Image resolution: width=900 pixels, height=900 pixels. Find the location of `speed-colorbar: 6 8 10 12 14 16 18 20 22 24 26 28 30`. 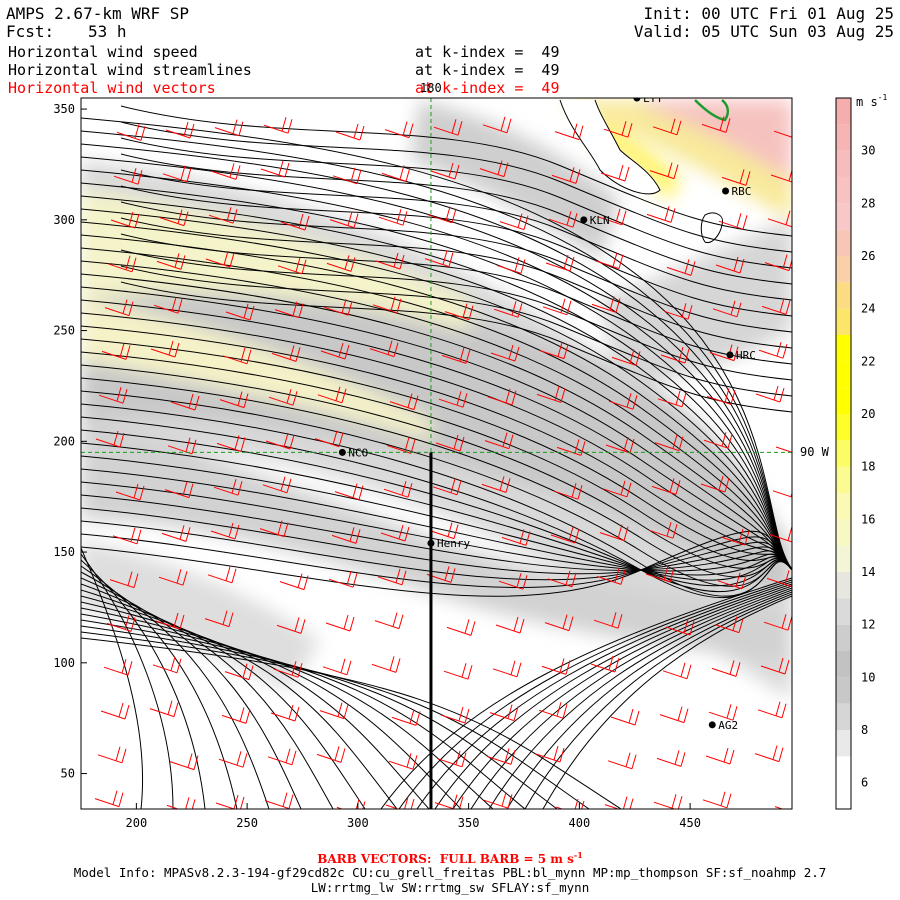

speed-colorbar: 6 8 10 12 14 16 18 20 22 24 26 28 30 is located at coordinates (855, 453).